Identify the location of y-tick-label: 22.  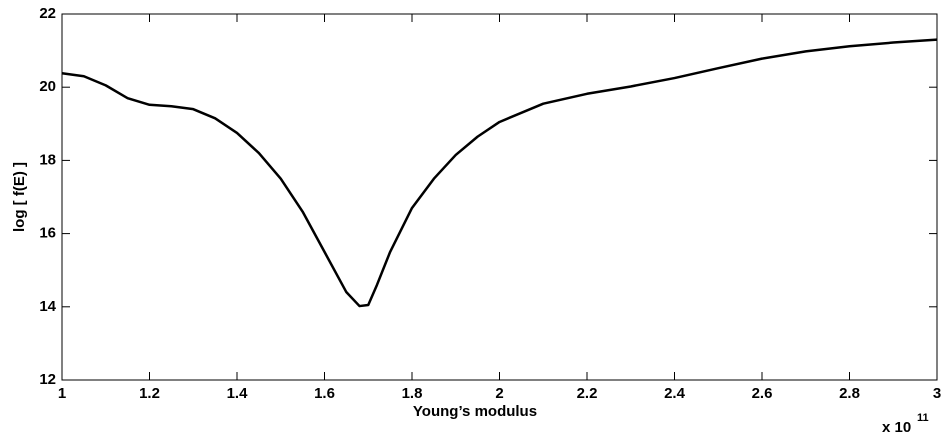
(47, 13).